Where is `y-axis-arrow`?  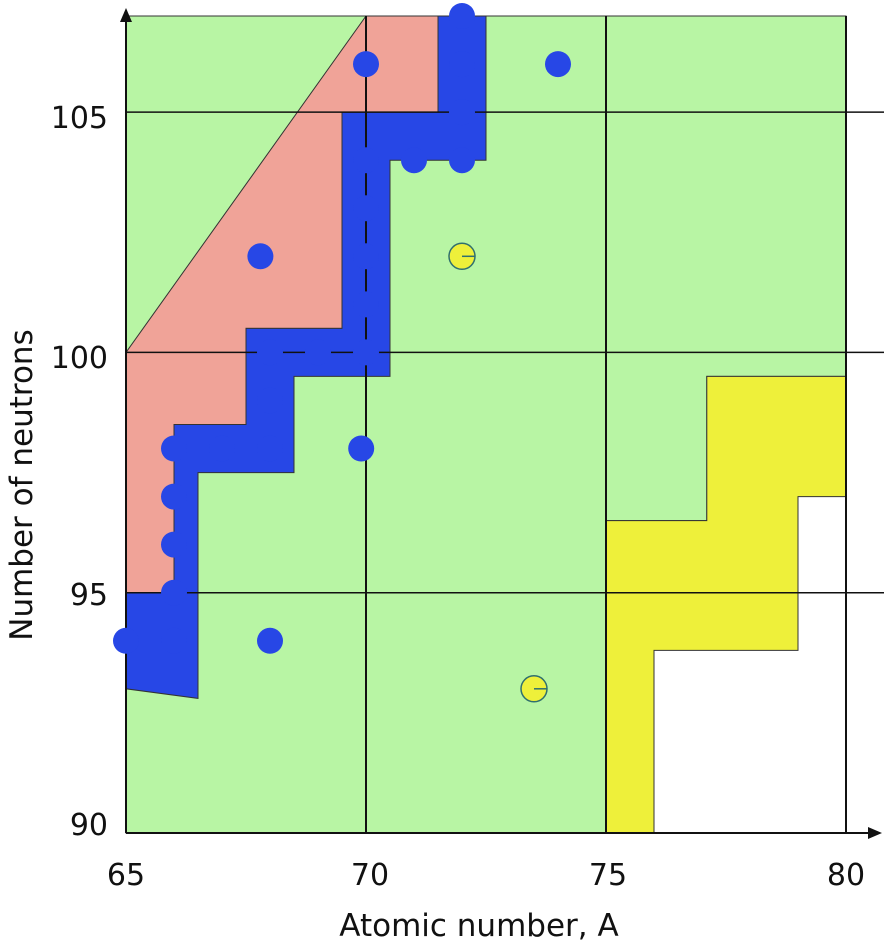
y-axis-arrow is located at coordinates (126, 15).